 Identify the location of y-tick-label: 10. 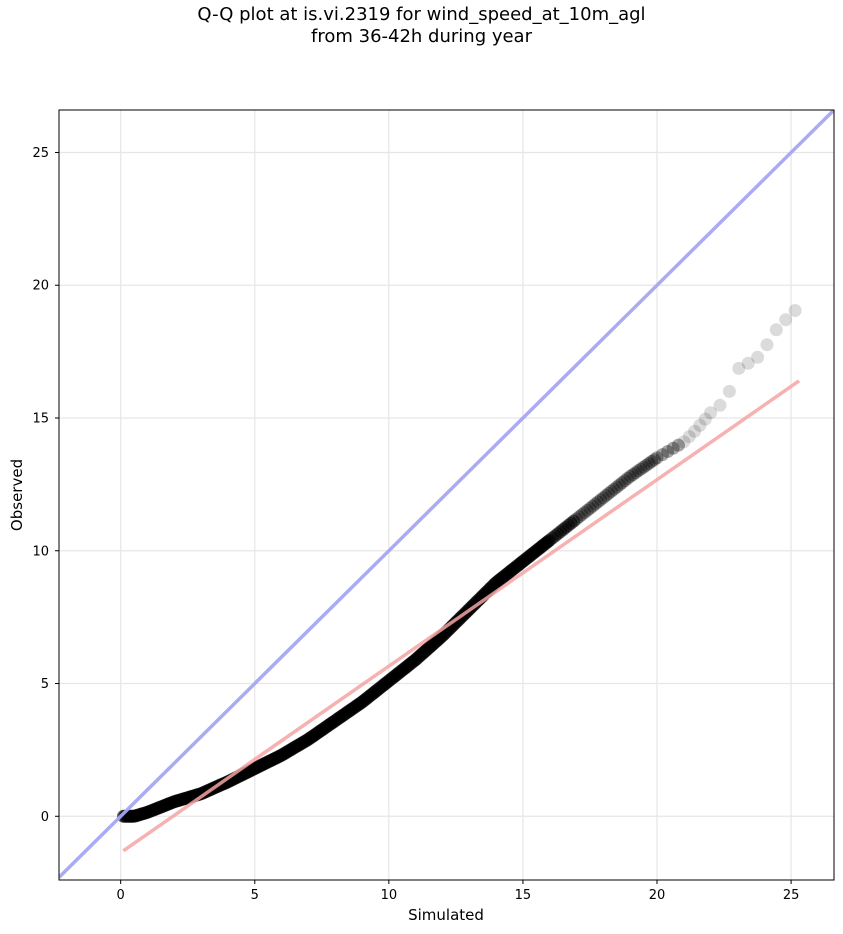
(40, 551).